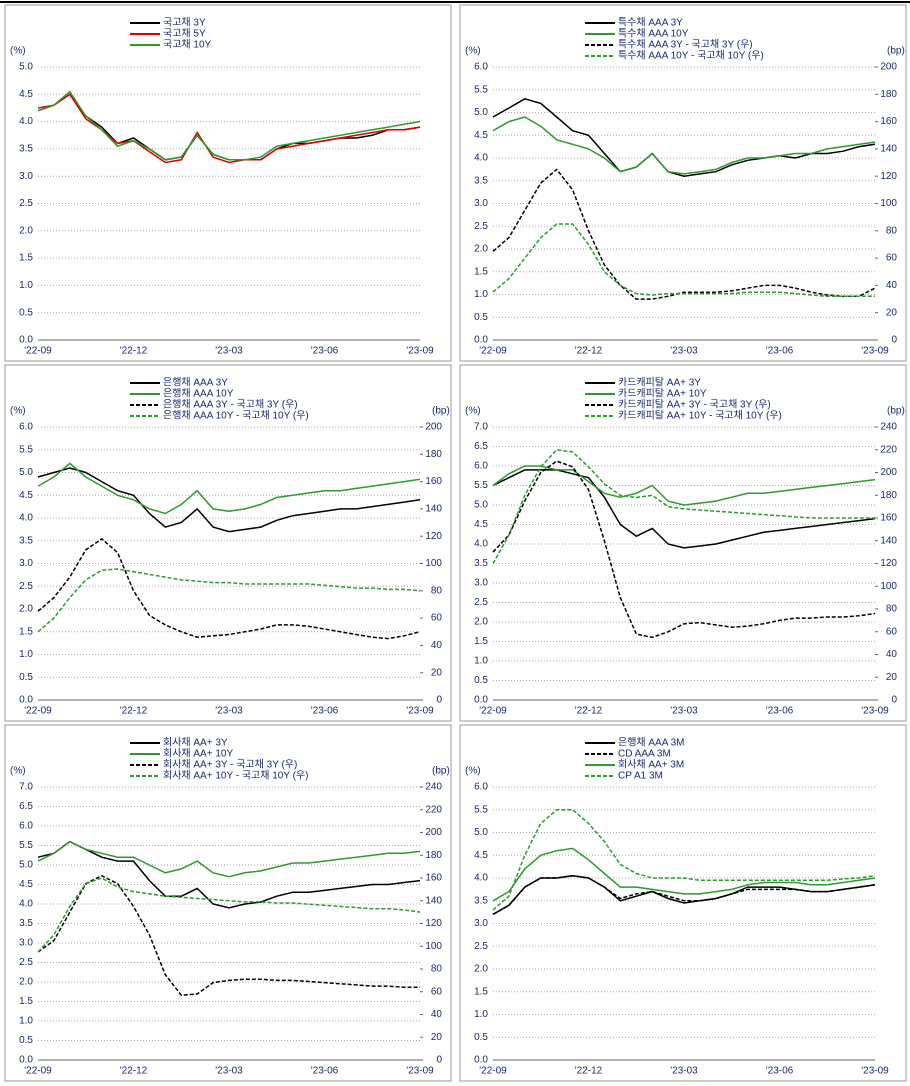 The height and width of the screenshot is (1086, 910). What do you see at coordinates (433, 832) in the screenshot?
I see `y2-tick-label: 200` at bounding box center [433, 832].